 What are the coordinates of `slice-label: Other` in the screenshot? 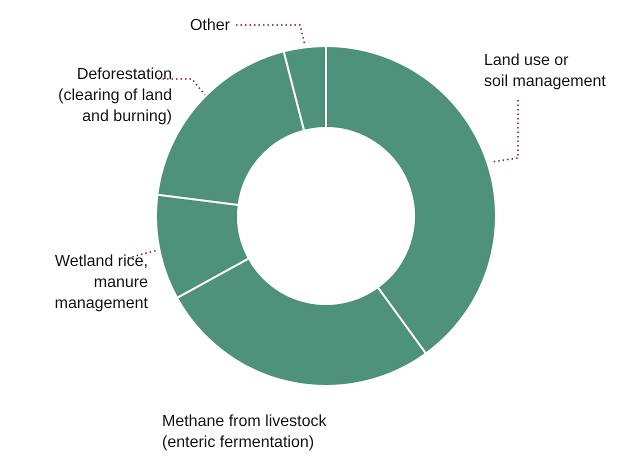 It's located at (210, 25).